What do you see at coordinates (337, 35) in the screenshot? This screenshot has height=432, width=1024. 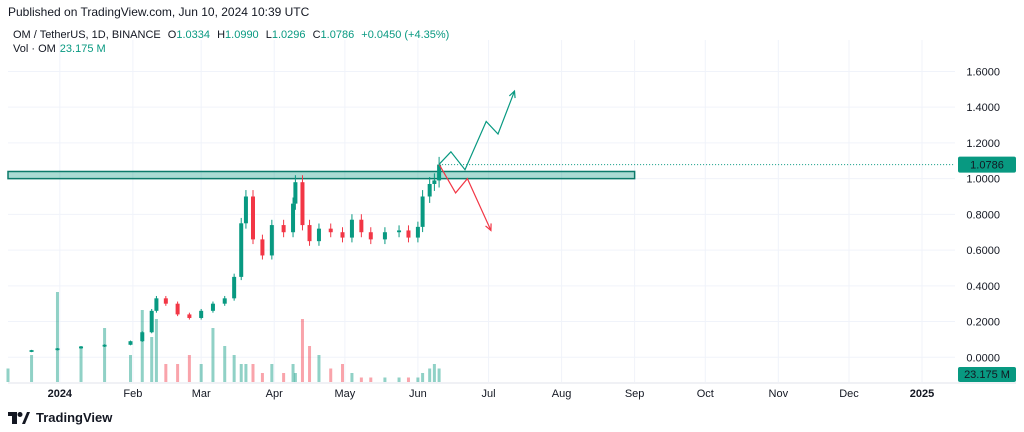 I see `close-value: 1.0786` at bounding box center [337, 35].